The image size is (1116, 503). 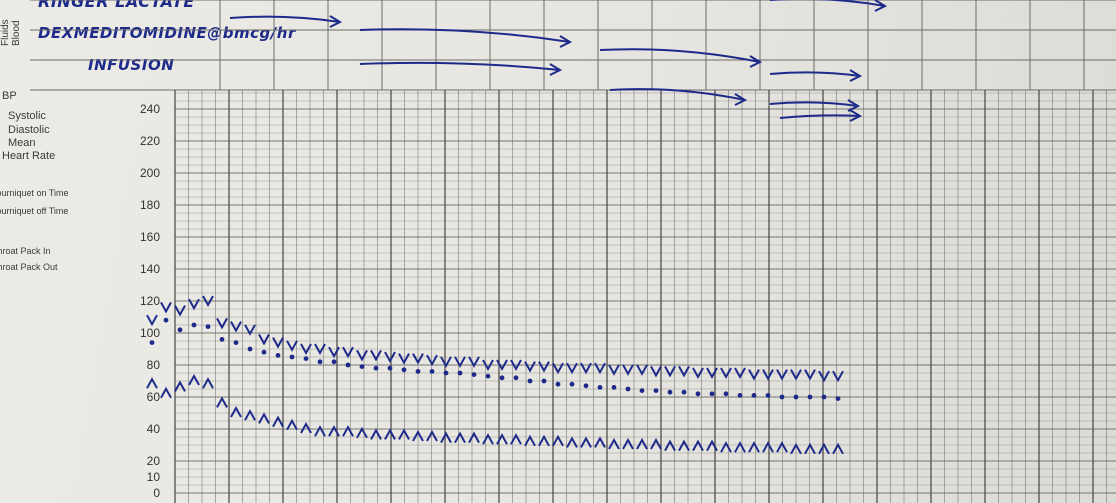 What do you see at coordinates (150, 173) in the screenshot?
I see `y-tick-label: 200` at bounding box center [150, 173].